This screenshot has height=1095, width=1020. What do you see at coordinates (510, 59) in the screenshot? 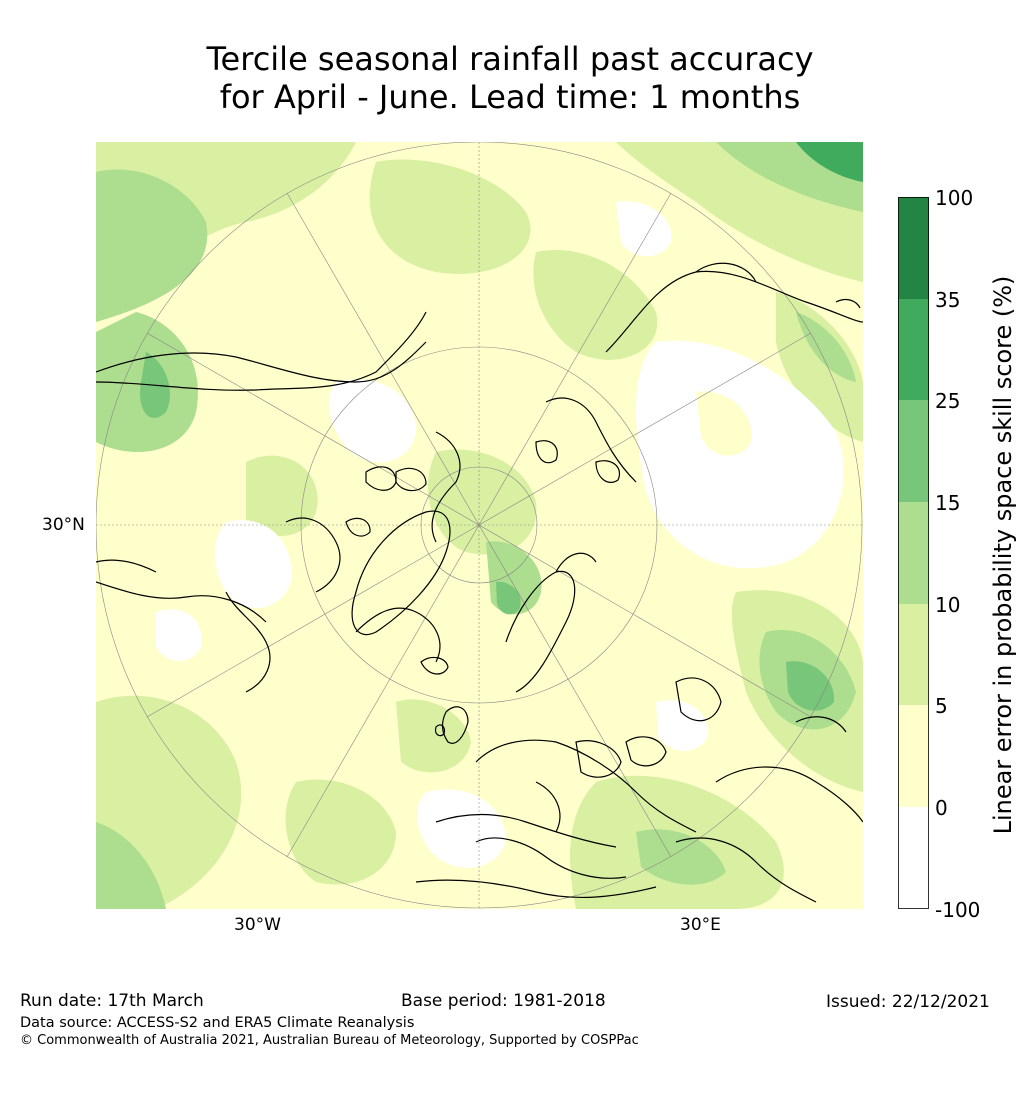
I see `title-line-1: Tercile seasonal rainfall past accuracy` at bounding box center [510, 59].